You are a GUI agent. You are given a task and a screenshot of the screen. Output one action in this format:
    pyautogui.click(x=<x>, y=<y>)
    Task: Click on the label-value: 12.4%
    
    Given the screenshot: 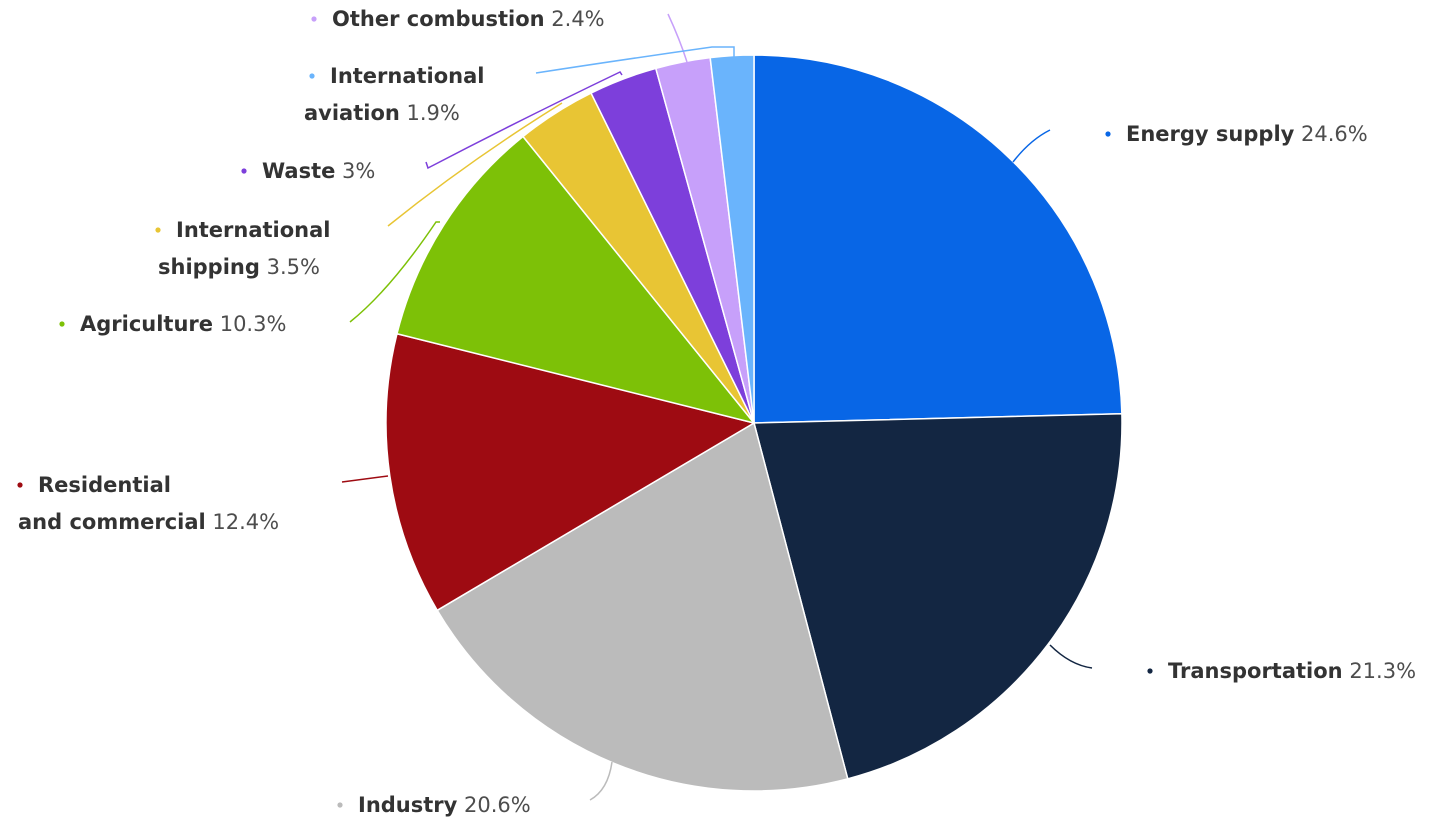 What is the action you would take?
    pyautogui.click(x=242, y=522)
    